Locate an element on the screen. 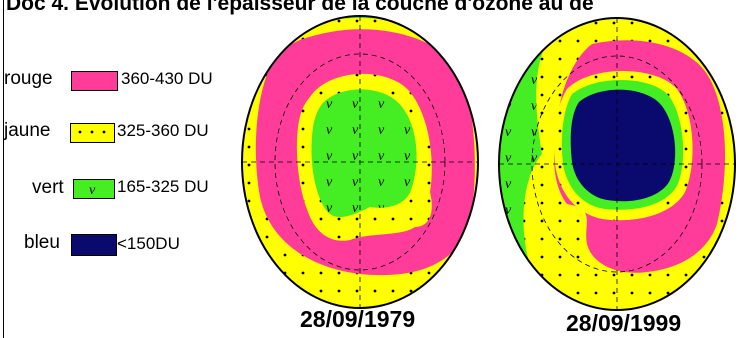 This screenshot has height=338, width=743. legend-swatch-vert: v is located at coordinates (94, 189).